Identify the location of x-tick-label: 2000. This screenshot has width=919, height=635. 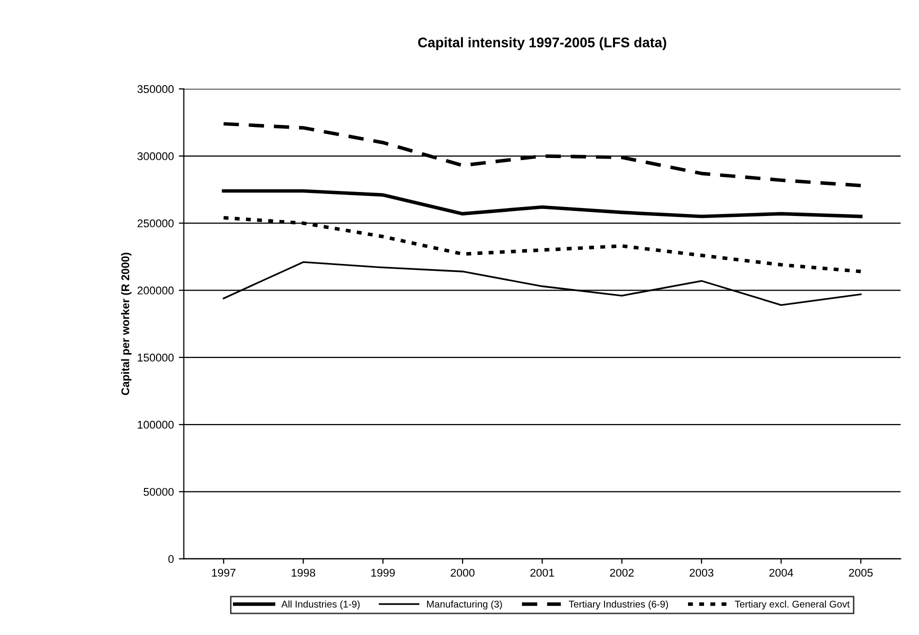
(462, 572).